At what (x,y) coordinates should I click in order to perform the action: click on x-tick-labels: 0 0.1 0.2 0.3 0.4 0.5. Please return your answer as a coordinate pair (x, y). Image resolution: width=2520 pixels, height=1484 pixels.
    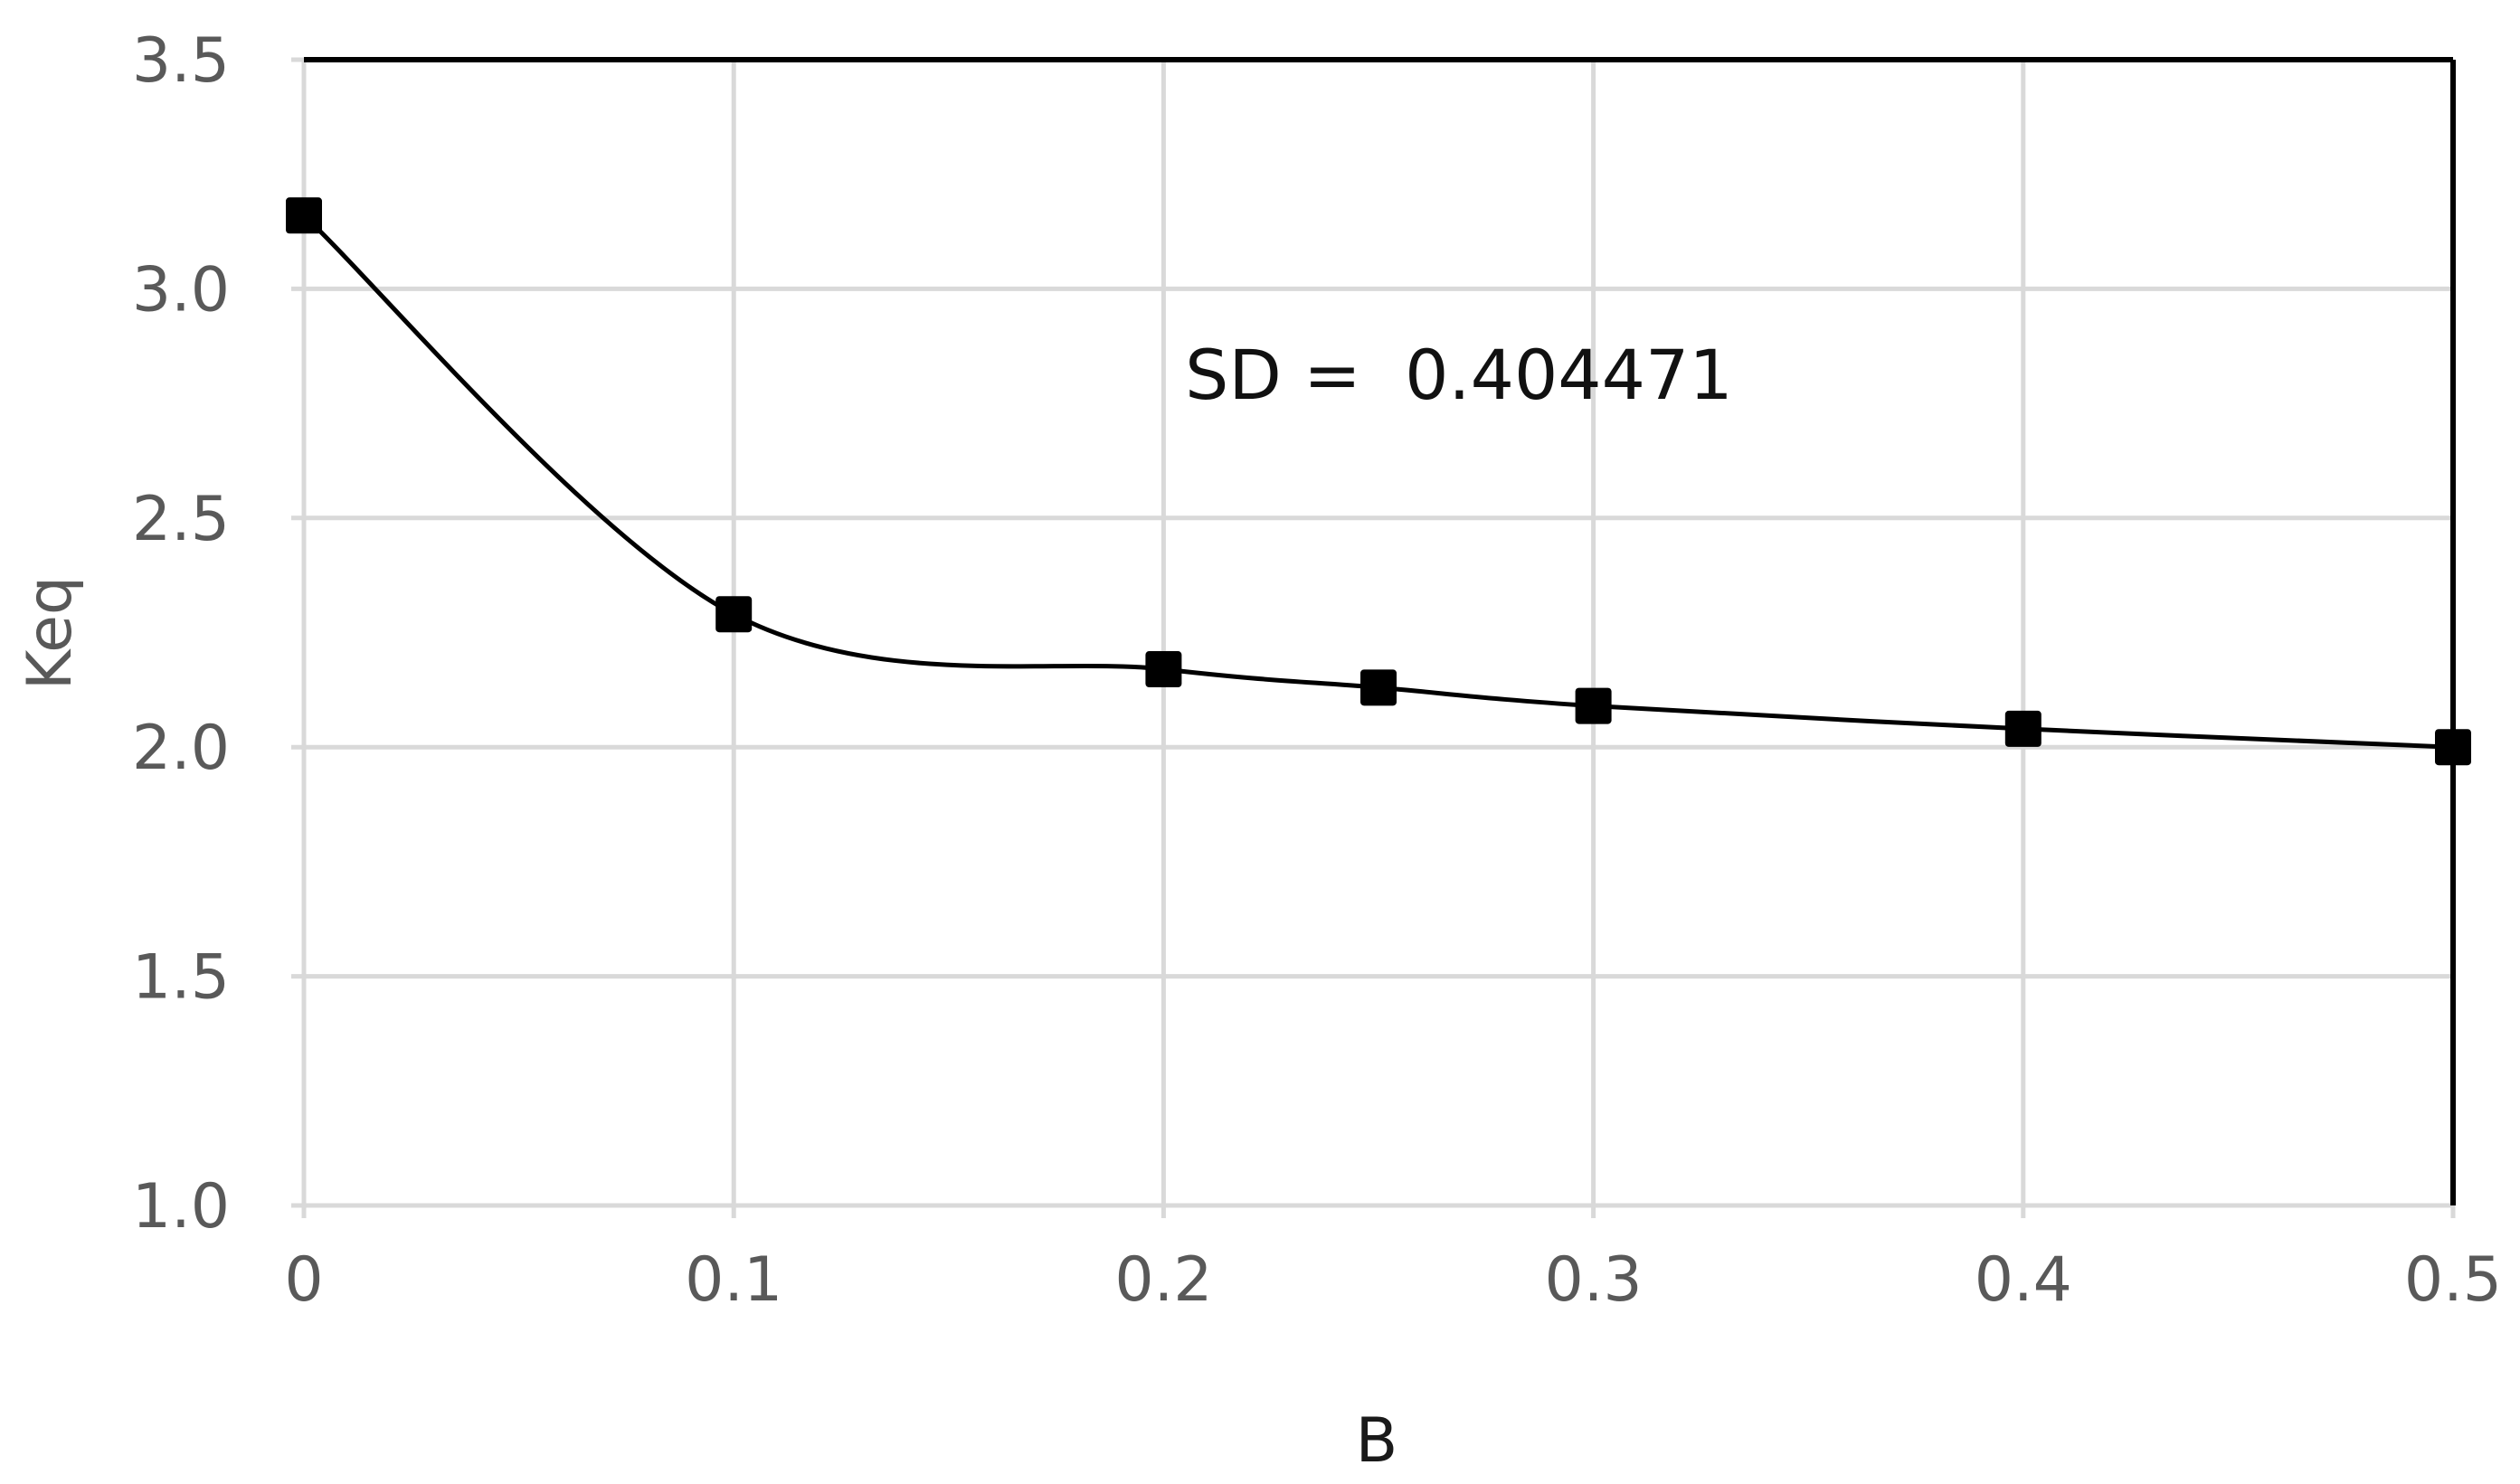
    Looking at the image, I should click on (1393, 1280).